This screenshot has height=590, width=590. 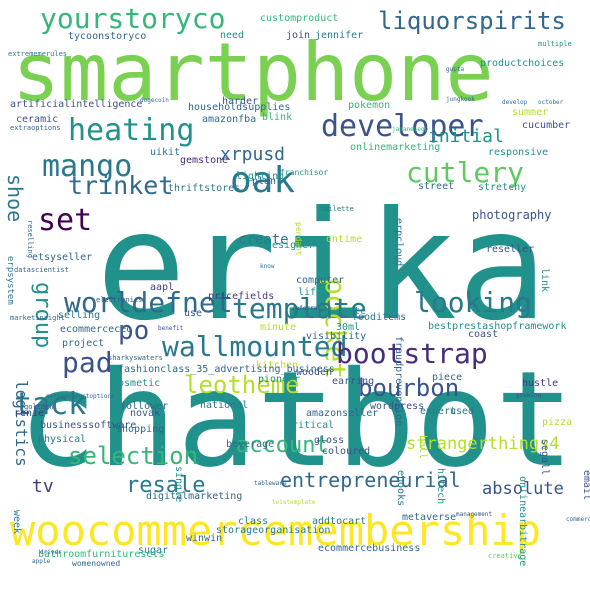 I want to click on cloud-word: erpcloud, so click(x=398, y=242).